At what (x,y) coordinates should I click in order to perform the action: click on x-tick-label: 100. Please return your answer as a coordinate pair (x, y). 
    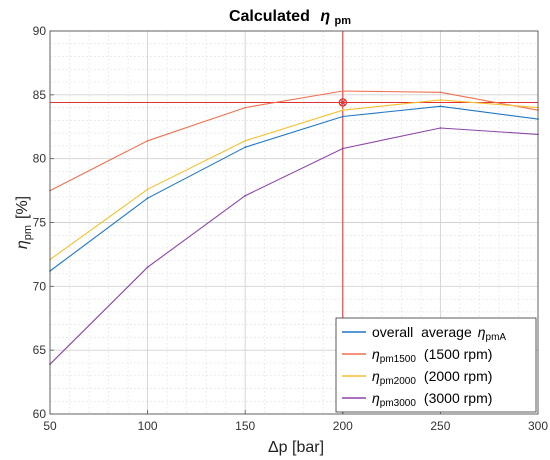
    Looking at the image, I should click on (148, 426).